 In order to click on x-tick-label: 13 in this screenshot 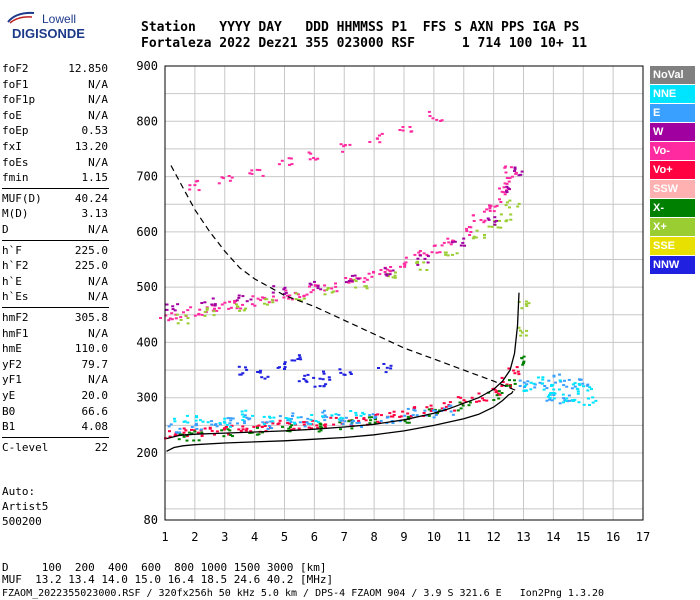, I will do `click(523, 537)`.